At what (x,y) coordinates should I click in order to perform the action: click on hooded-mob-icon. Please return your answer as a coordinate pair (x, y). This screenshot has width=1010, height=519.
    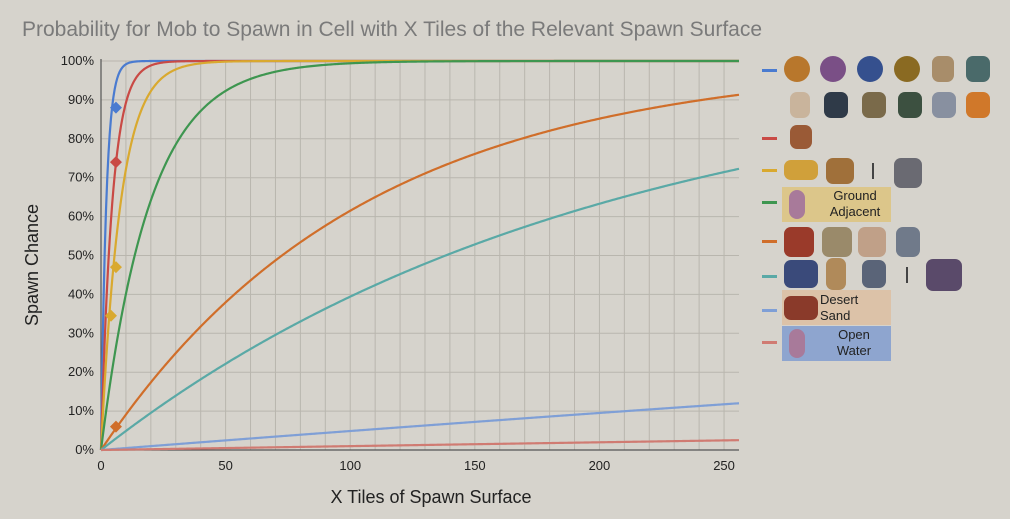
    Looking at the image, I should click on (910, 105).